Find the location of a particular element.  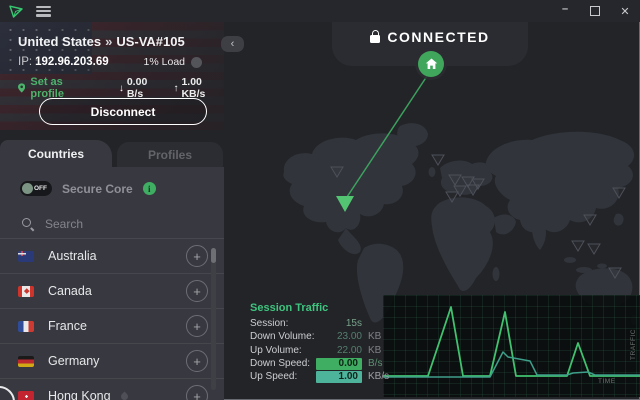

info-icon: i is located at coordinates (149, 188).